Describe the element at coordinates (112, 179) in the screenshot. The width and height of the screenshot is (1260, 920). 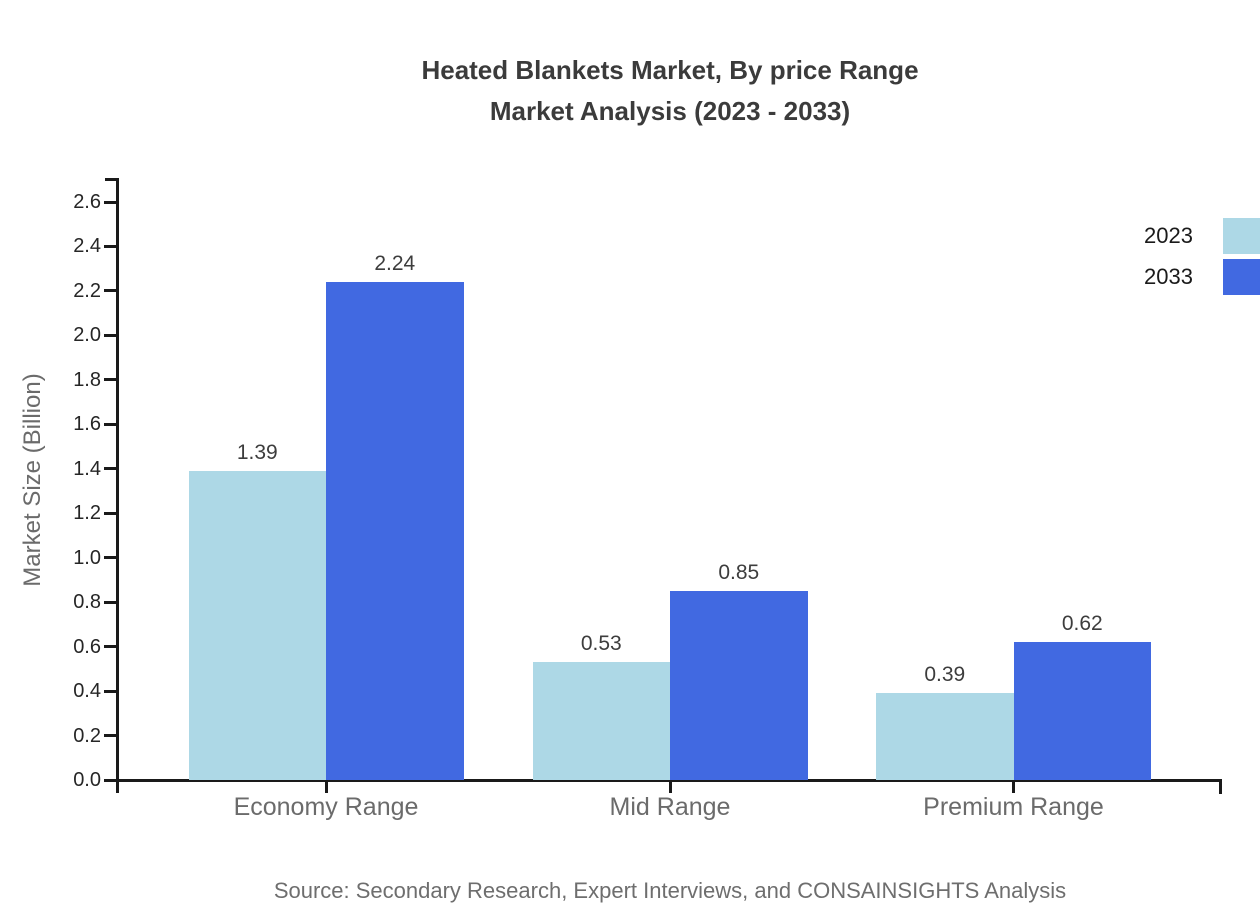
I see `y-axis-end-cap` at that location.